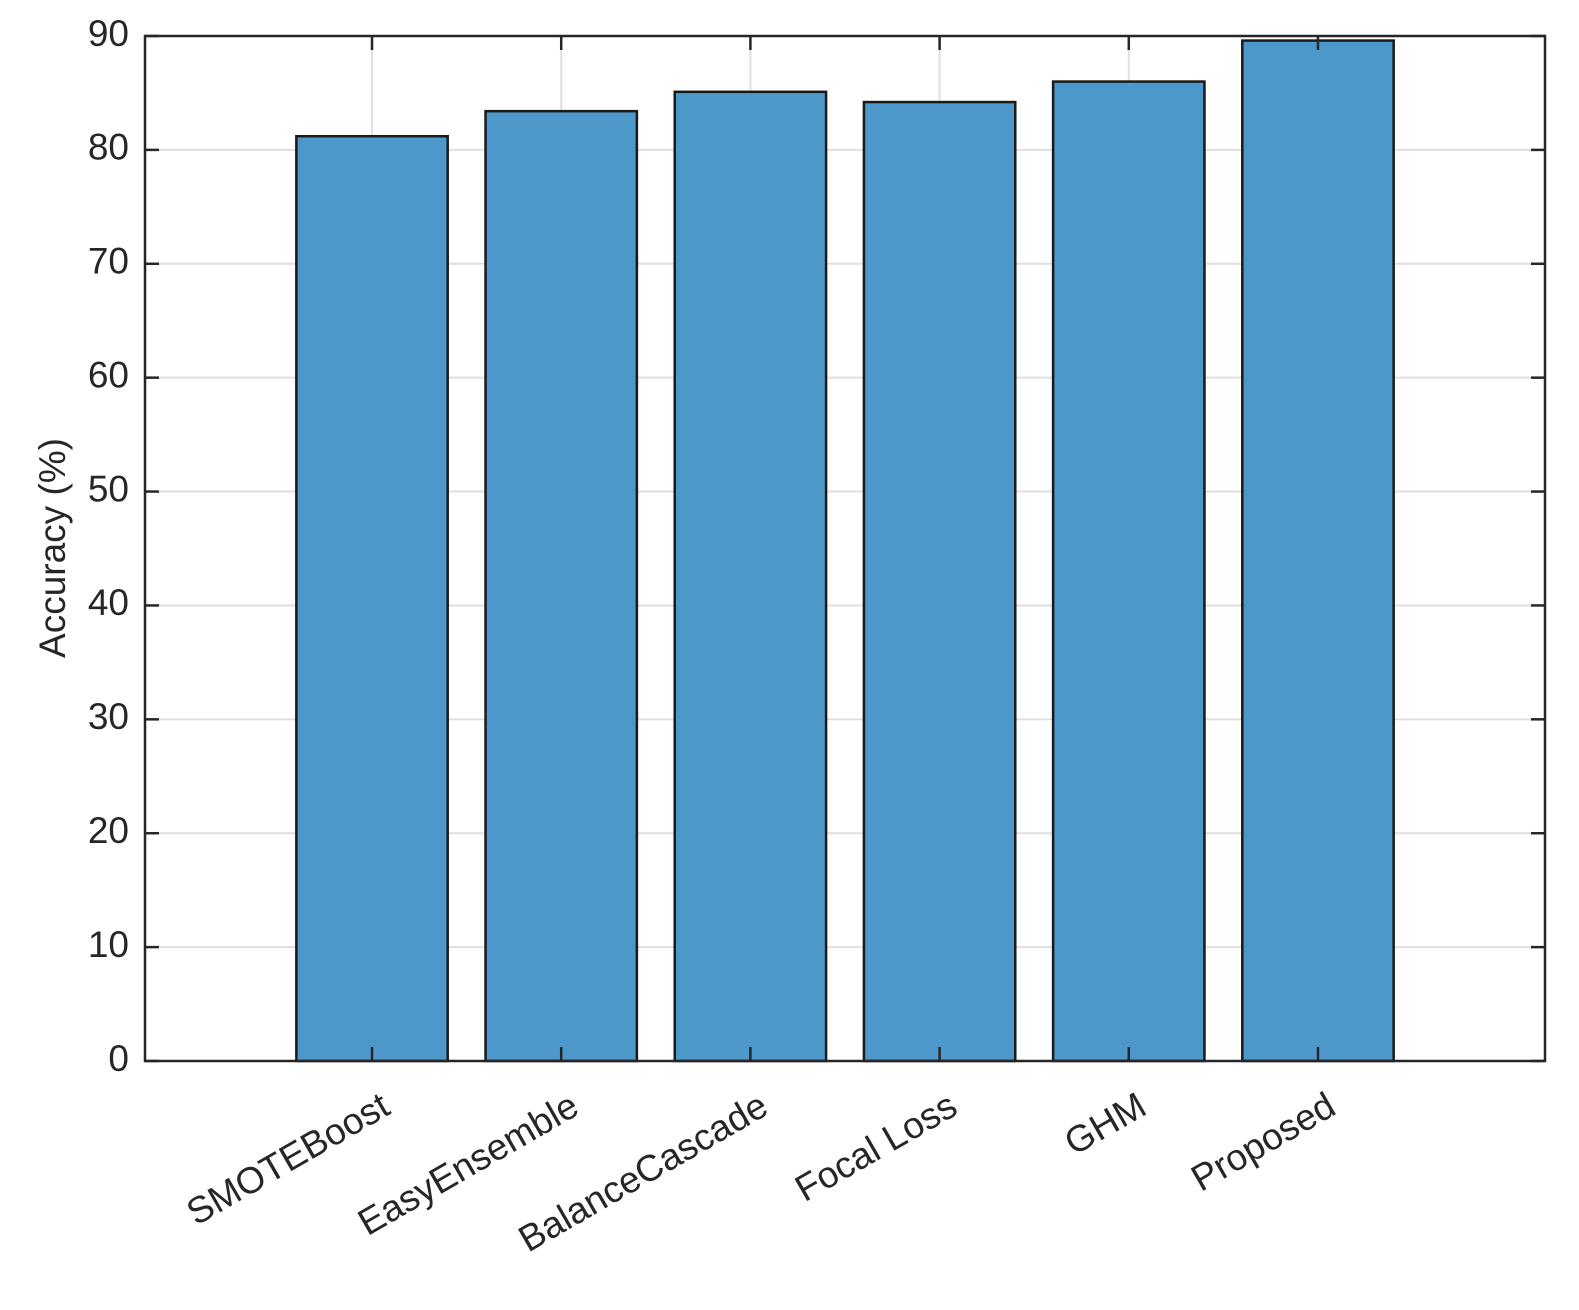 This screenshot has height=1310, width=1579. Describe the element at coordinates (118, 1058) in the screenshot. I see `y-tick-label: 0` at that location.